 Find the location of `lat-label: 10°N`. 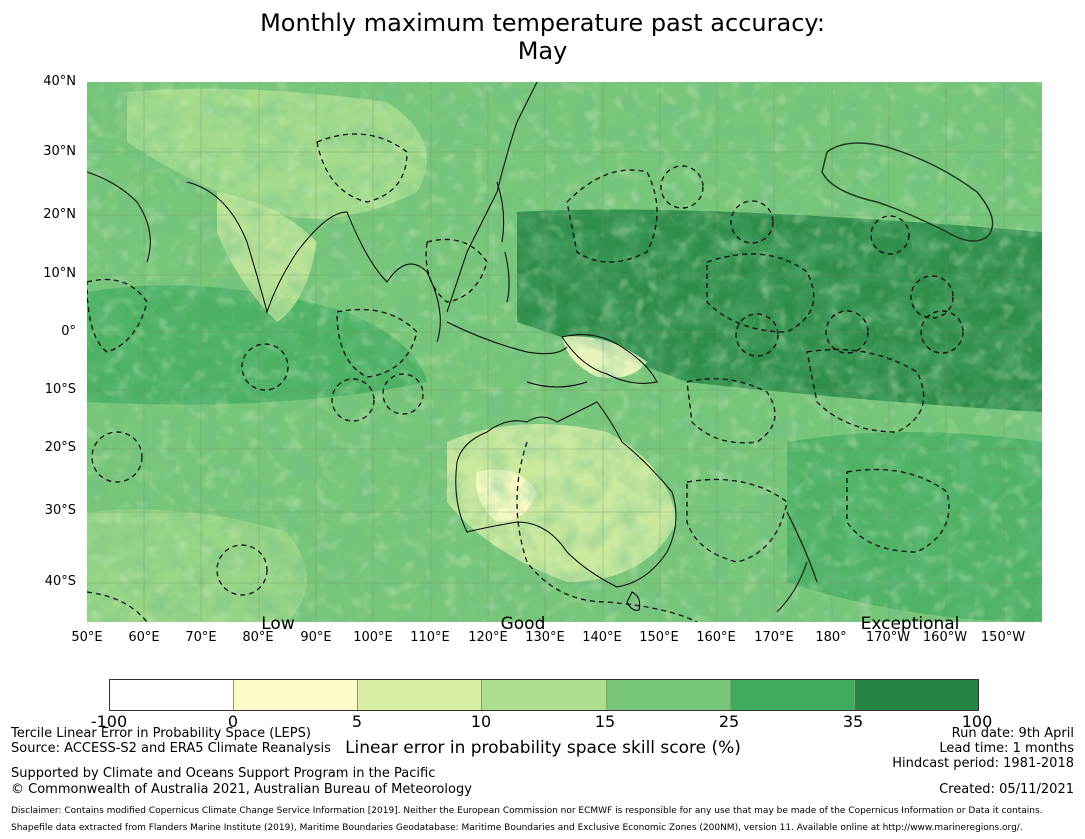

lat-label: 10°N is located at coordinates (59, 273).